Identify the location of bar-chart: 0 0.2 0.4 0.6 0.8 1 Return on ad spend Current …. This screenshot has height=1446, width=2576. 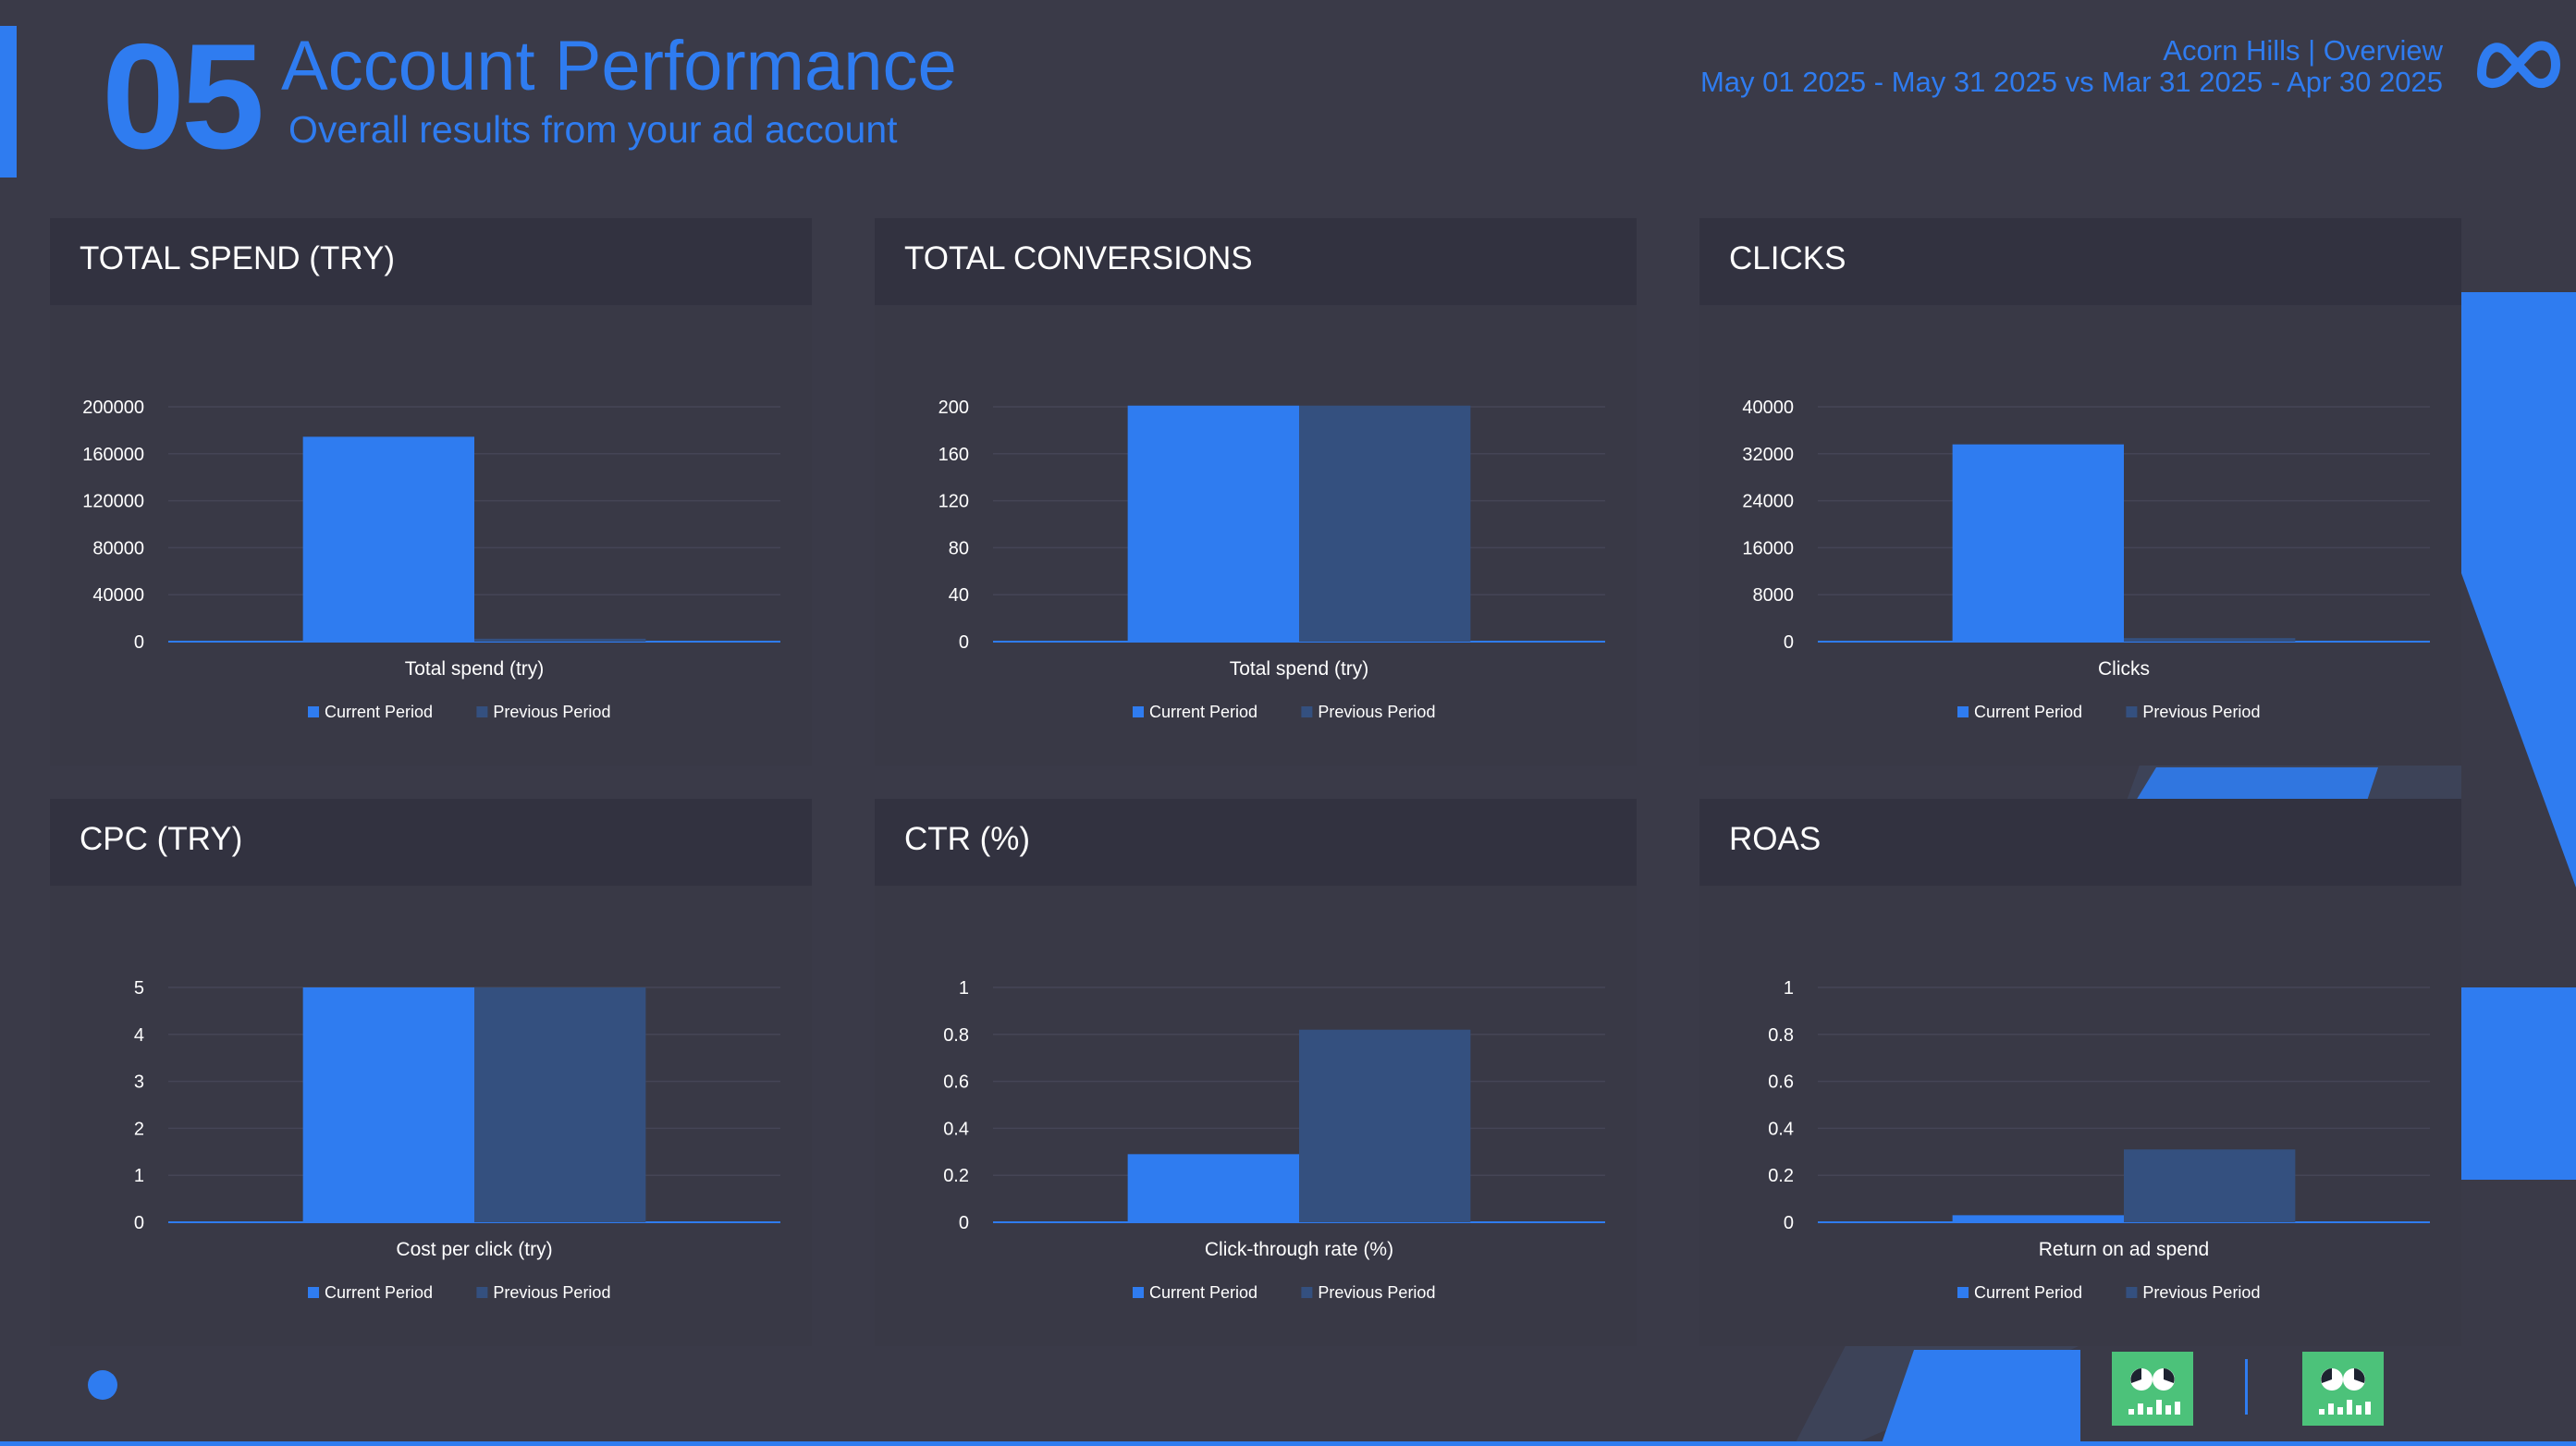
(2099, 1140).